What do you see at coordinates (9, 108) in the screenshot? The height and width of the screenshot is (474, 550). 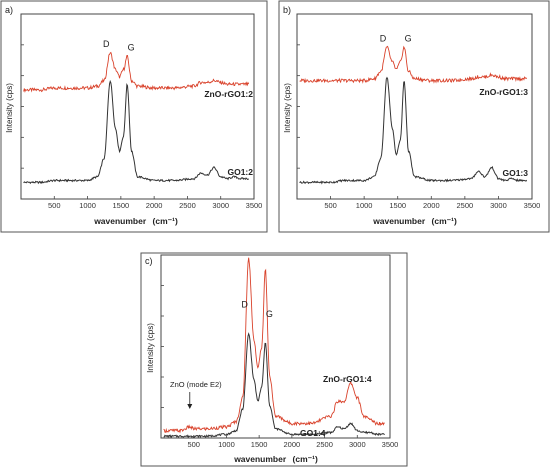 I see `panel-a-ylabel: Intensity (cps)` at bounding box center [9, 108].